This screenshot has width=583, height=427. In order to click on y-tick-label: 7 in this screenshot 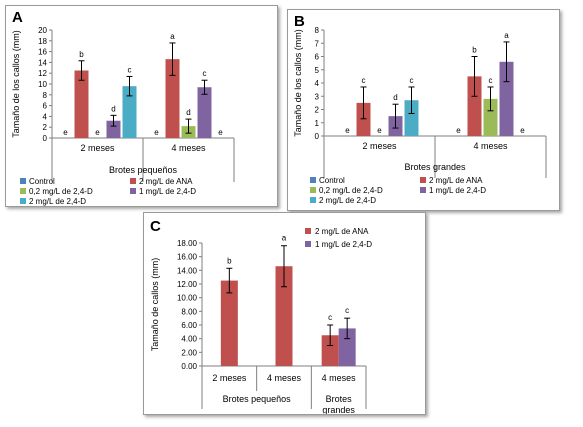, I will do `click(317, 43)`.